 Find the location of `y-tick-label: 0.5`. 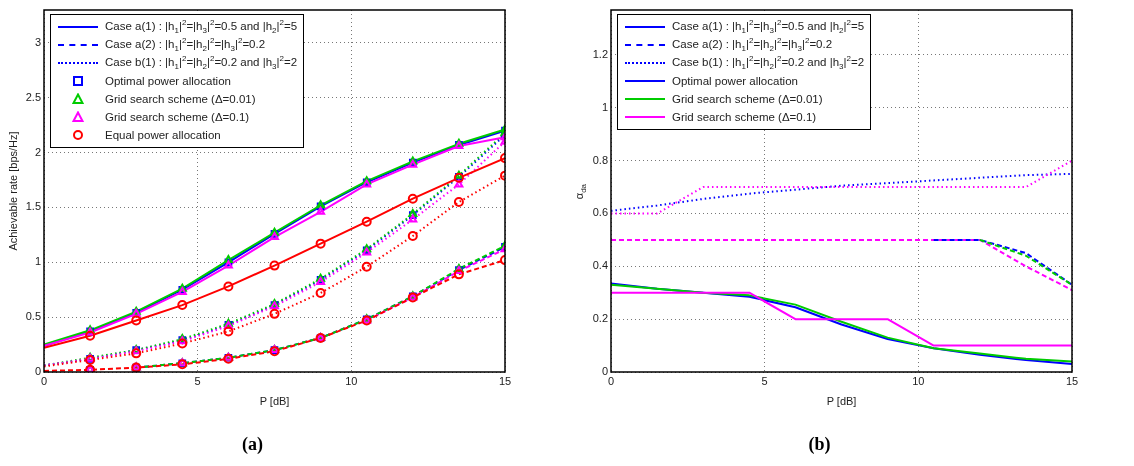

y-tick-label: 0.5 is located at coordinates (33, 316).